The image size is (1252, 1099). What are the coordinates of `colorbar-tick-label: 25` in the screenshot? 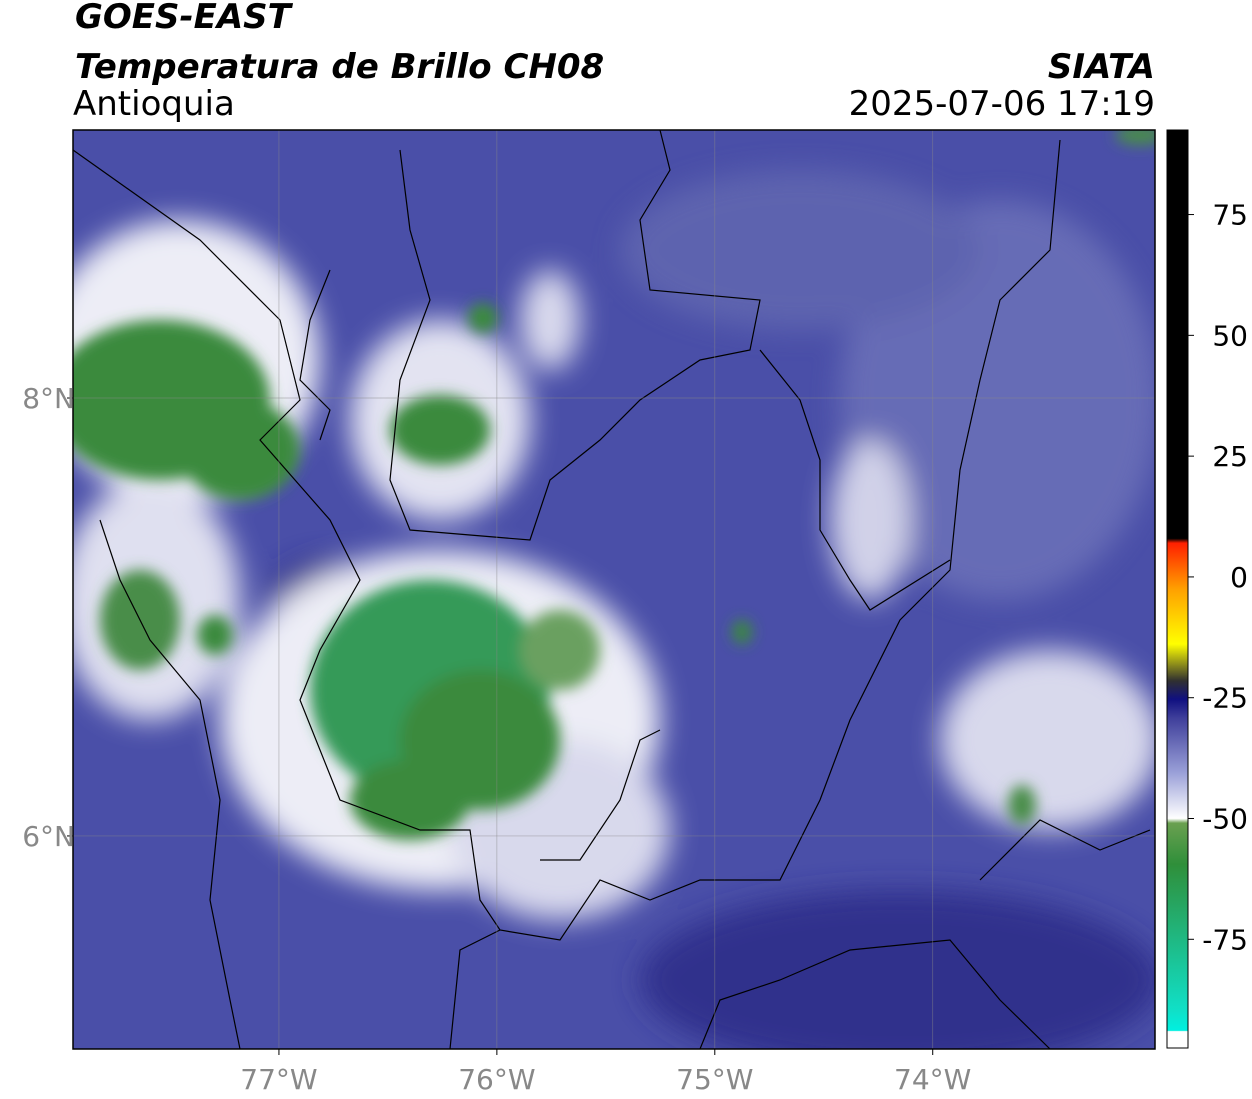 It's located at (1230, 456).